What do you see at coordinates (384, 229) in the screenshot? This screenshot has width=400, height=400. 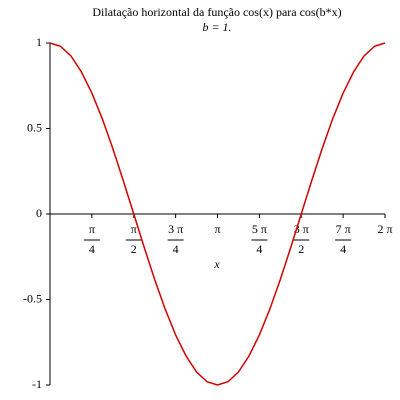 I see `x-tick-label: 2 π` at bounding box center [384, 229].